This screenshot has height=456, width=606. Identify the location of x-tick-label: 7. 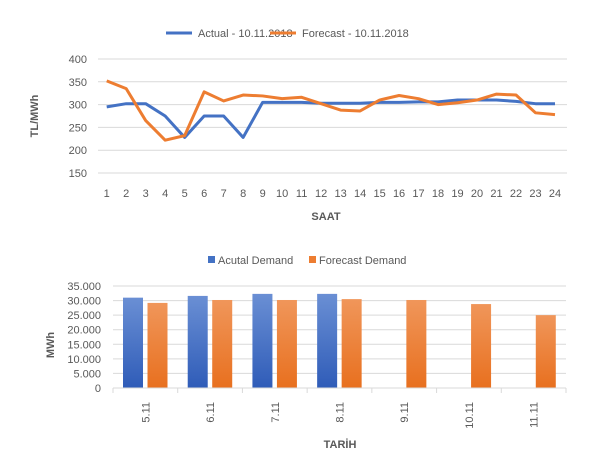
(224, 194).